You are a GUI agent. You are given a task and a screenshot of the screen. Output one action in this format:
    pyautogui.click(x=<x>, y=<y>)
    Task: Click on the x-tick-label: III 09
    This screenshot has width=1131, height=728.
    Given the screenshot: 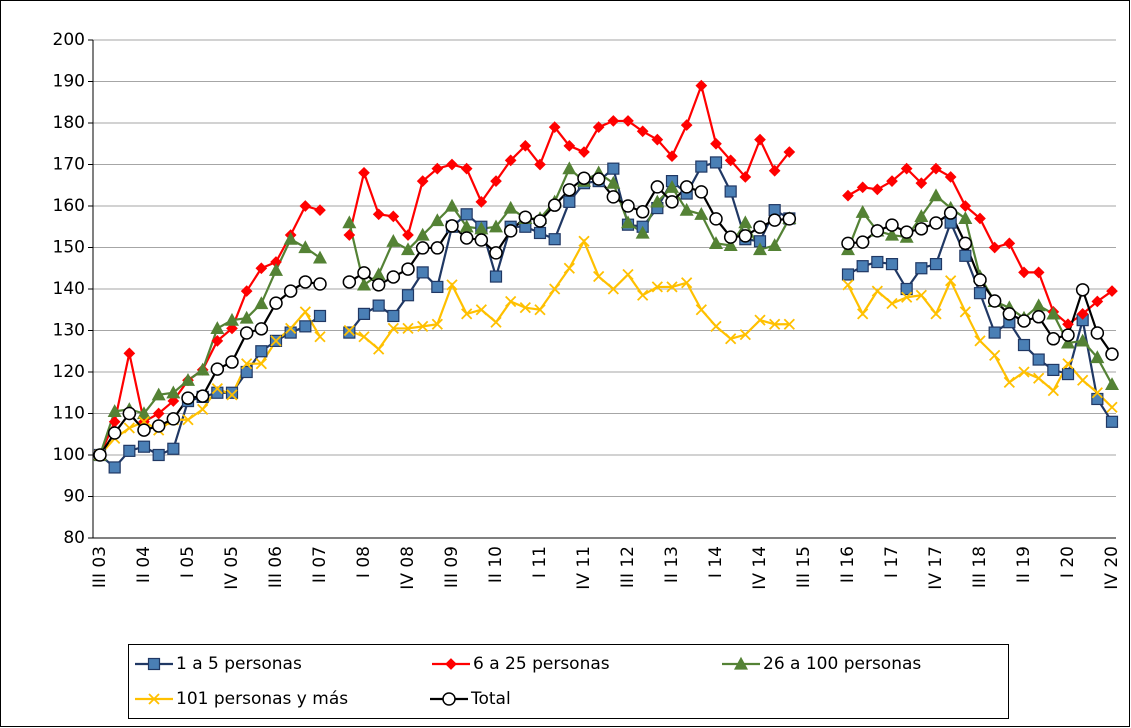 What is the action you would take?
    pyautogui.click(x=452, y=567)
    